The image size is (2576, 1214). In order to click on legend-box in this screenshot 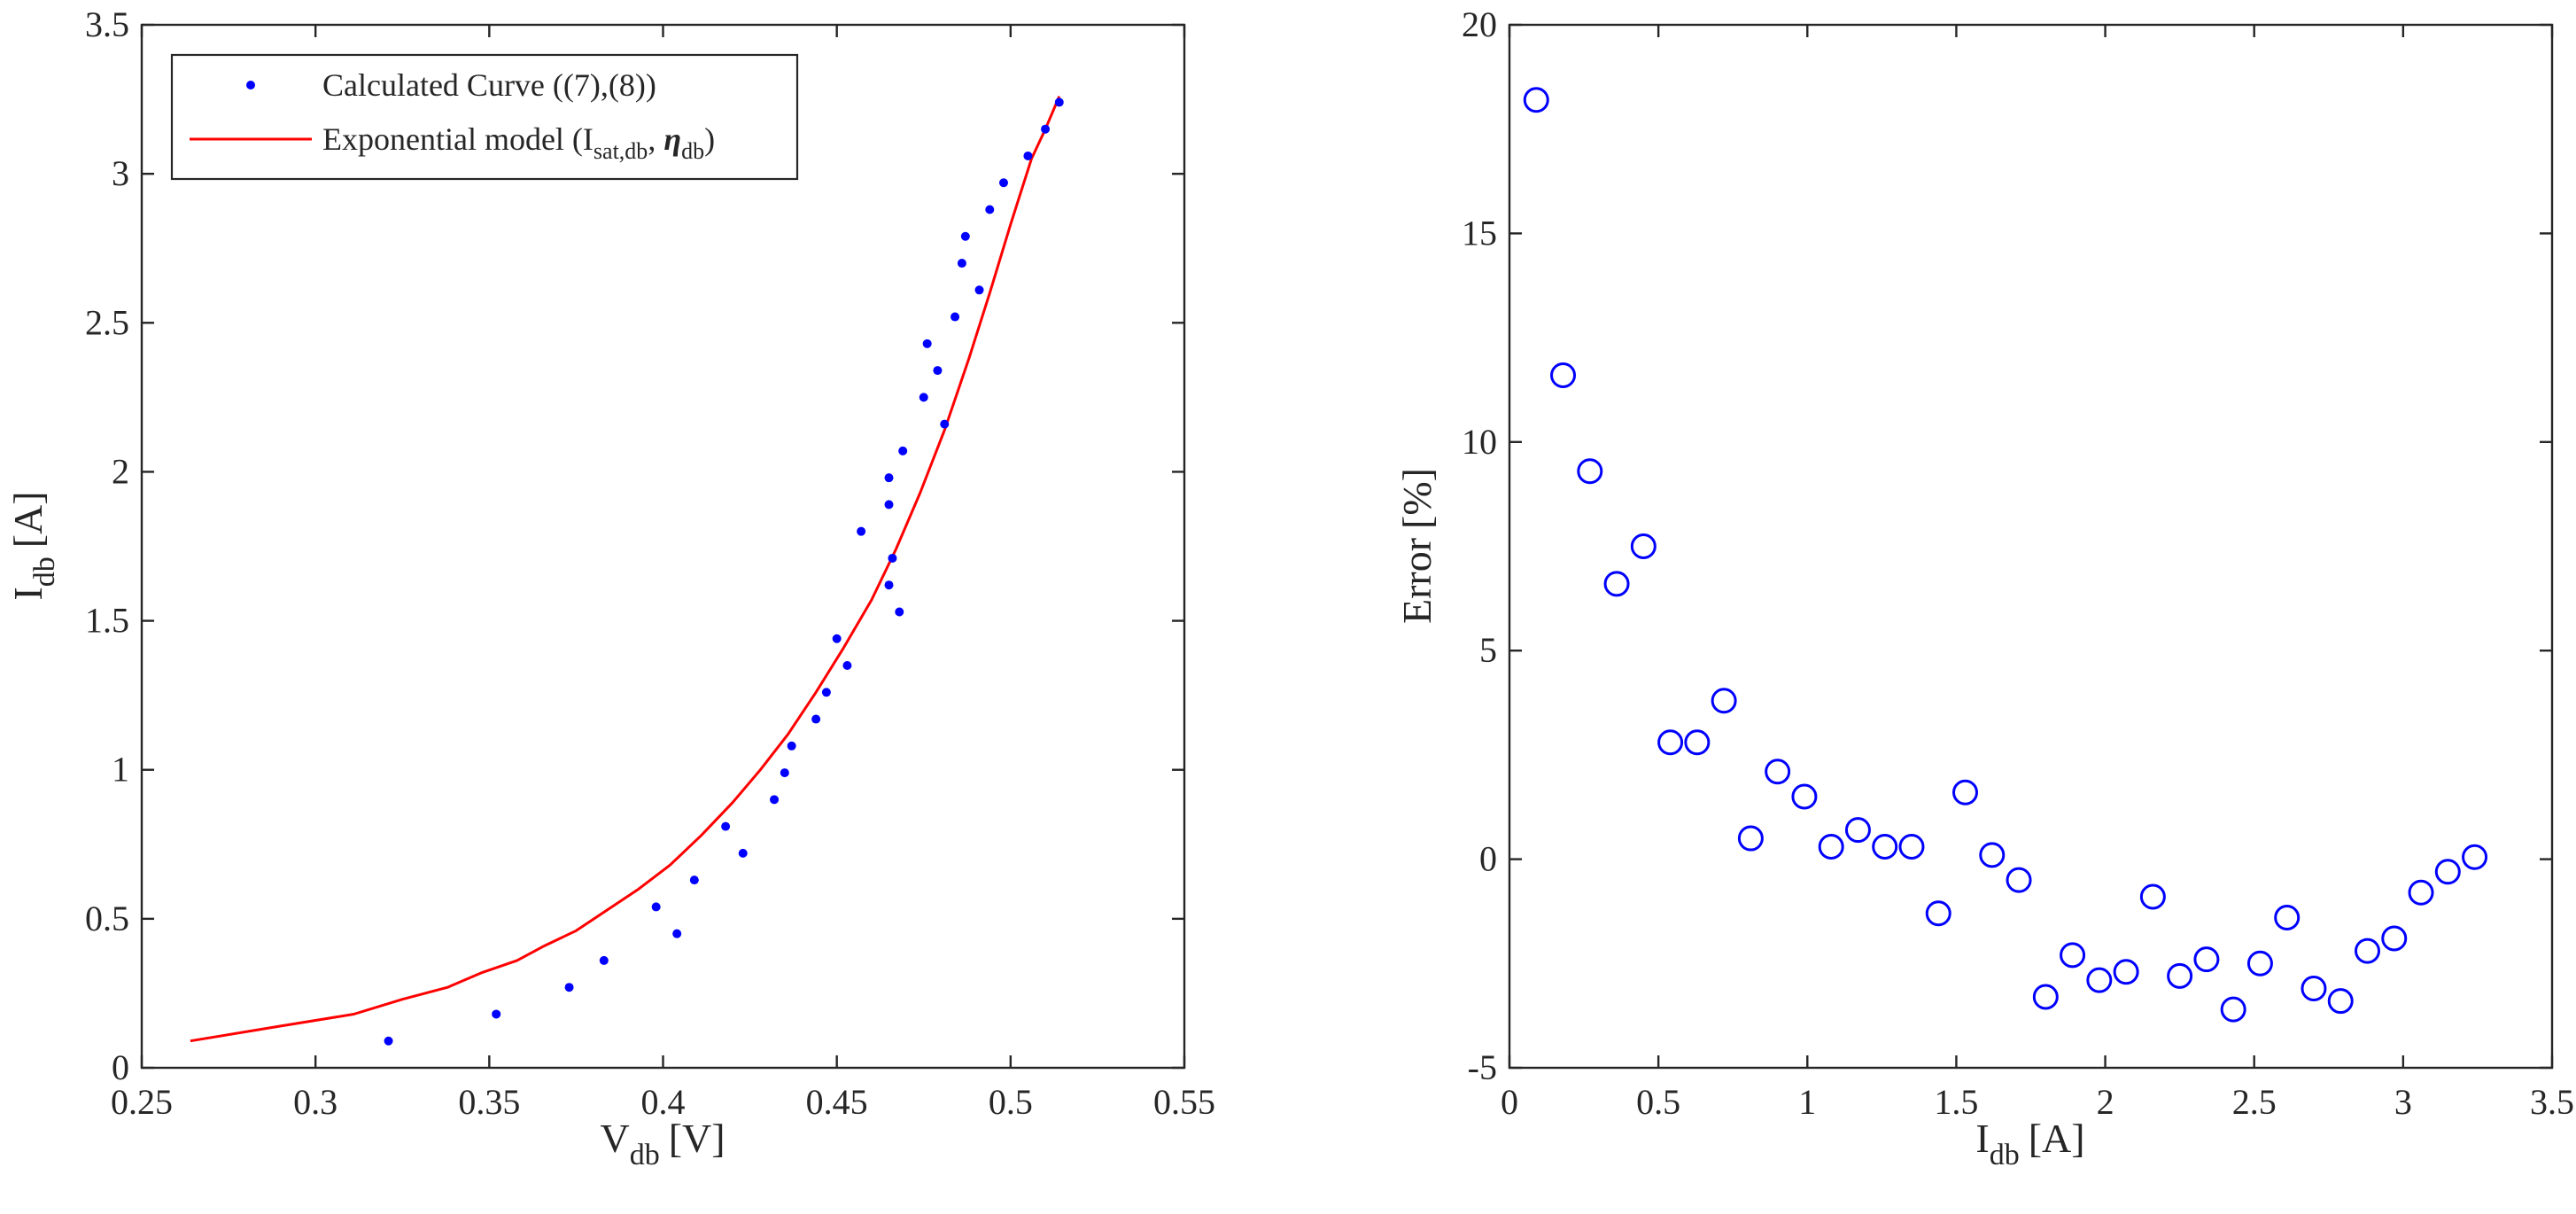, I will do `click(484, 117)`.